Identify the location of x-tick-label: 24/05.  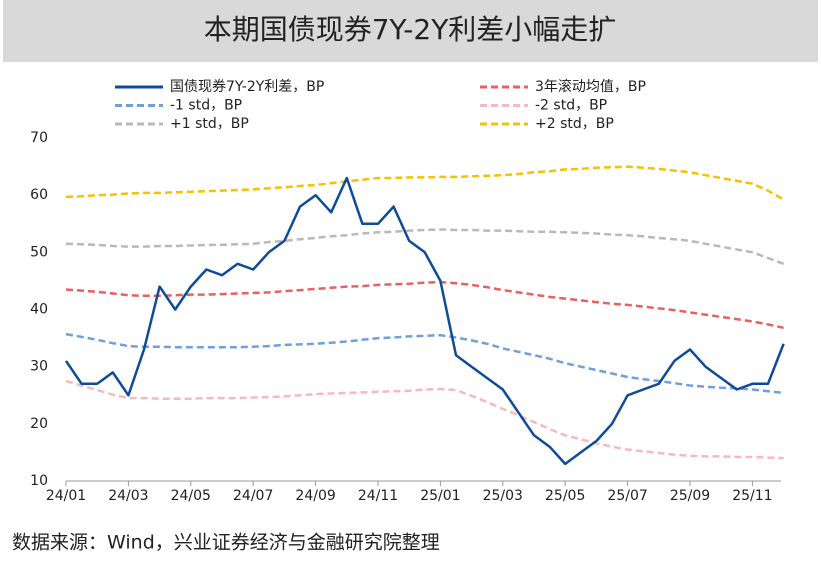
(191, 496).